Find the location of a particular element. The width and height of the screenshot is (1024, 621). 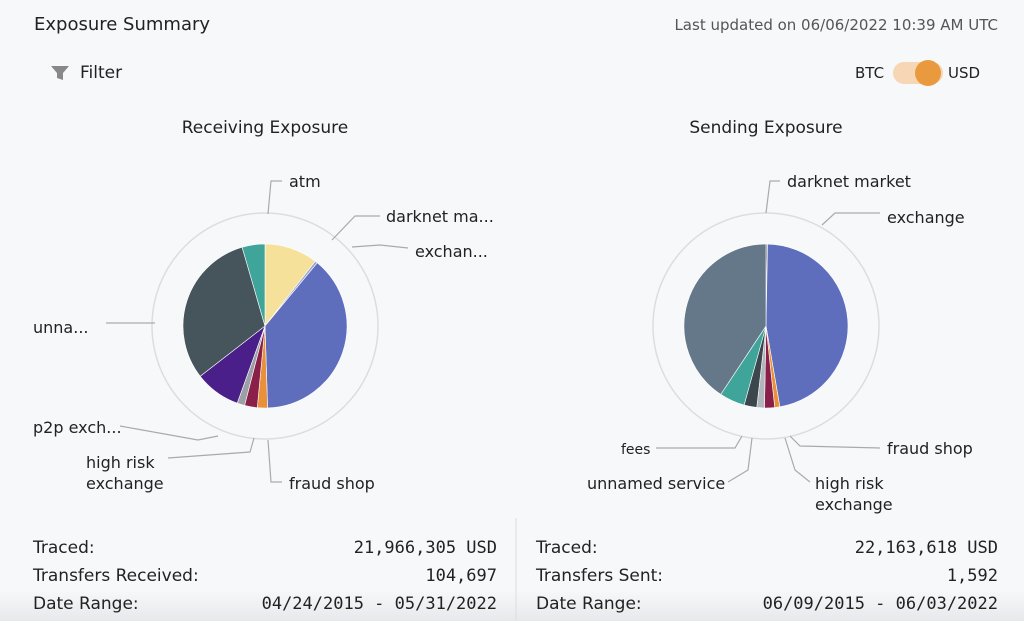

toggle-knob is located at coordinates (928, 73).